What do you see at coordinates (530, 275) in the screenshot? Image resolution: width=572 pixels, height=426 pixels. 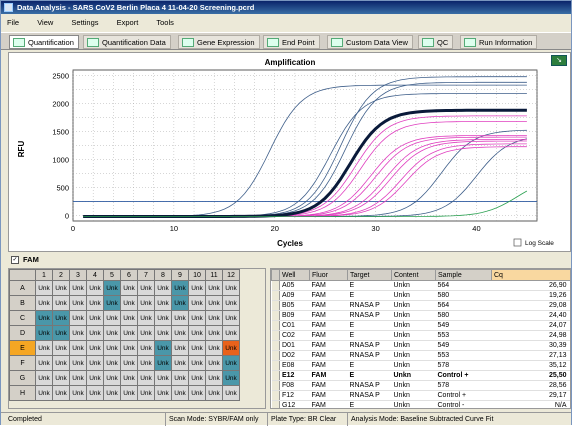 I see `col-header-cq: Cq` at bounding box center [530, 275].